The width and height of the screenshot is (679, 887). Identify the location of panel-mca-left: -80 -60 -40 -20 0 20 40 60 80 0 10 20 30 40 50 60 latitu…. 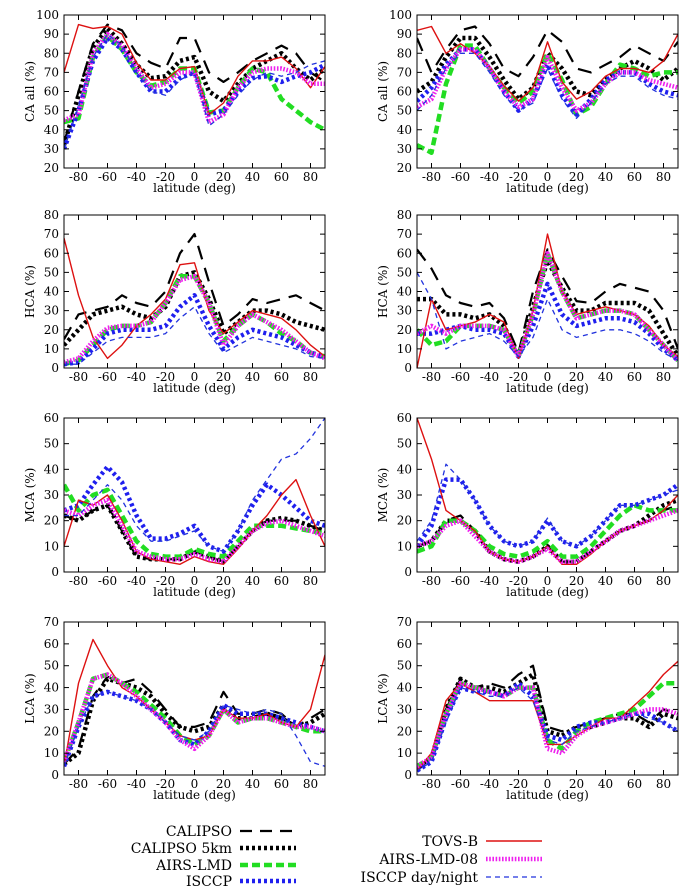
(174, 505).